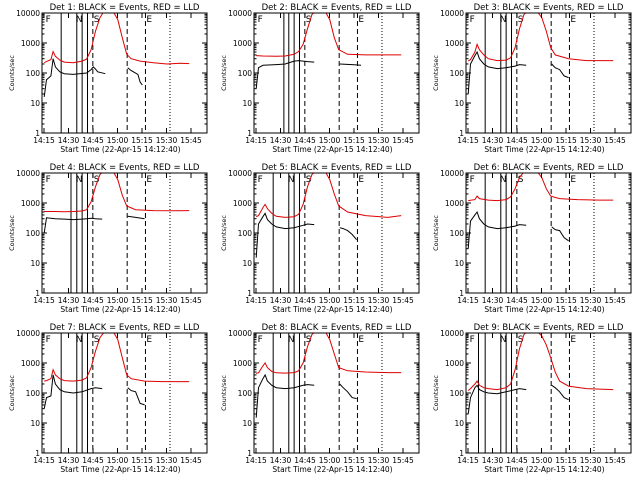  Describe the element at coordinates (125, 8) in the screenshot. I see `panel-title: Det 1: BLACK = Events, RED = LLD` at that location.